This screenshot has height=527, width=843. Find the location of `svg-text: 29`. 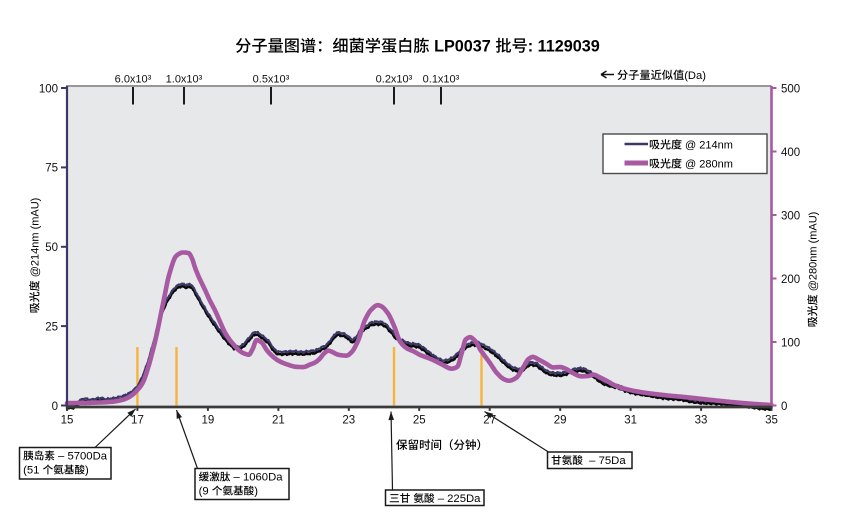

svg-text: 29 is located at coordinates (560, 421).